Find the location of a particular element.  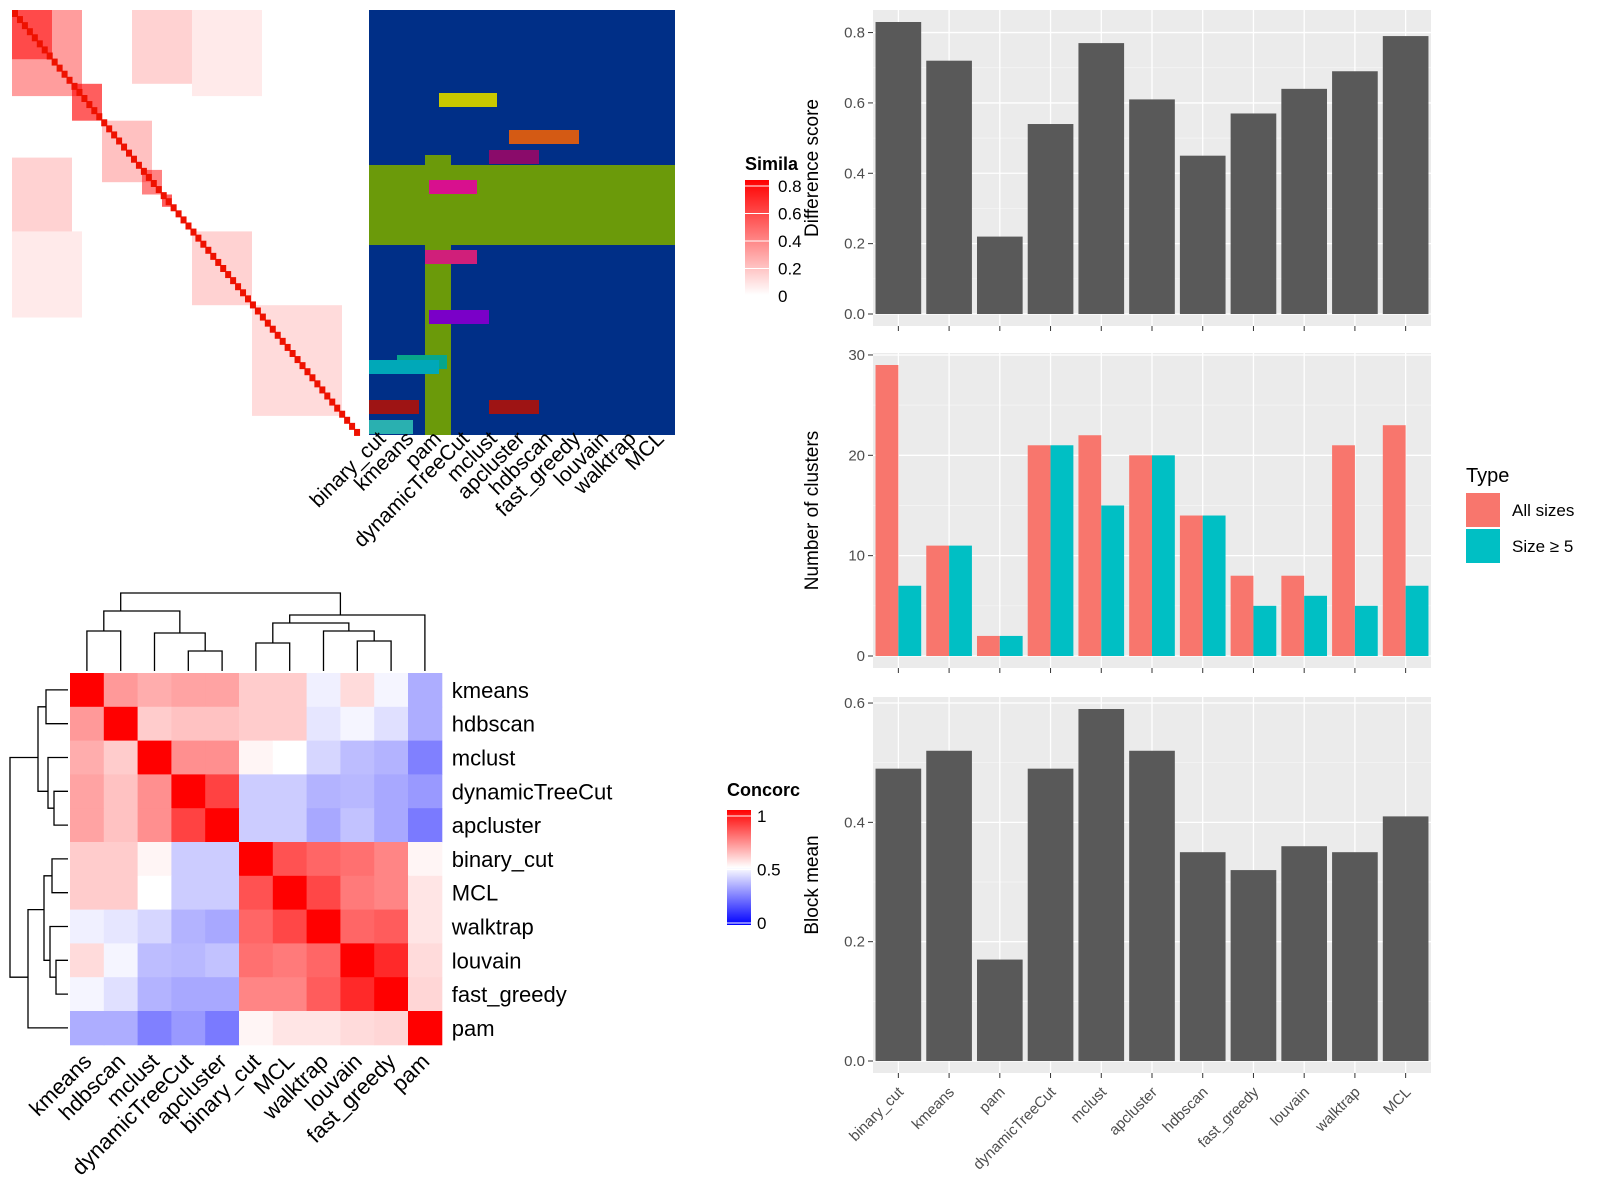

similarity-legend-tick-label: 0.4 is located at coordinates (790, 241).